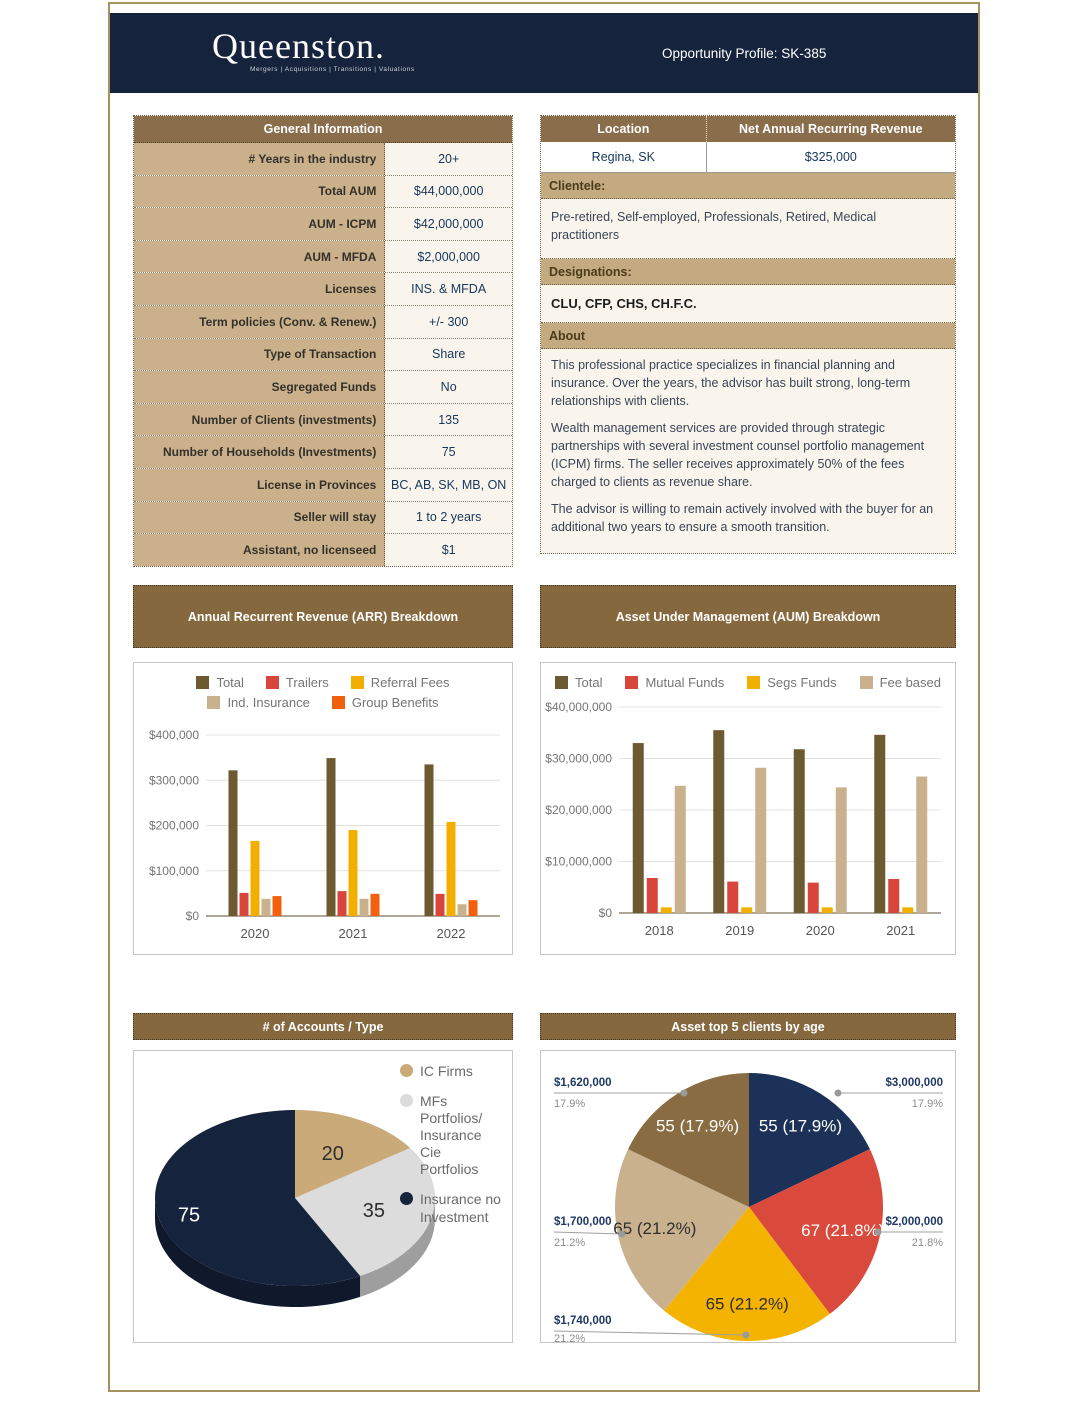 This screenshot has height=1408, width=1088. I want to click on location-value-row: Regina, SK $325,000, so click(748, 157).